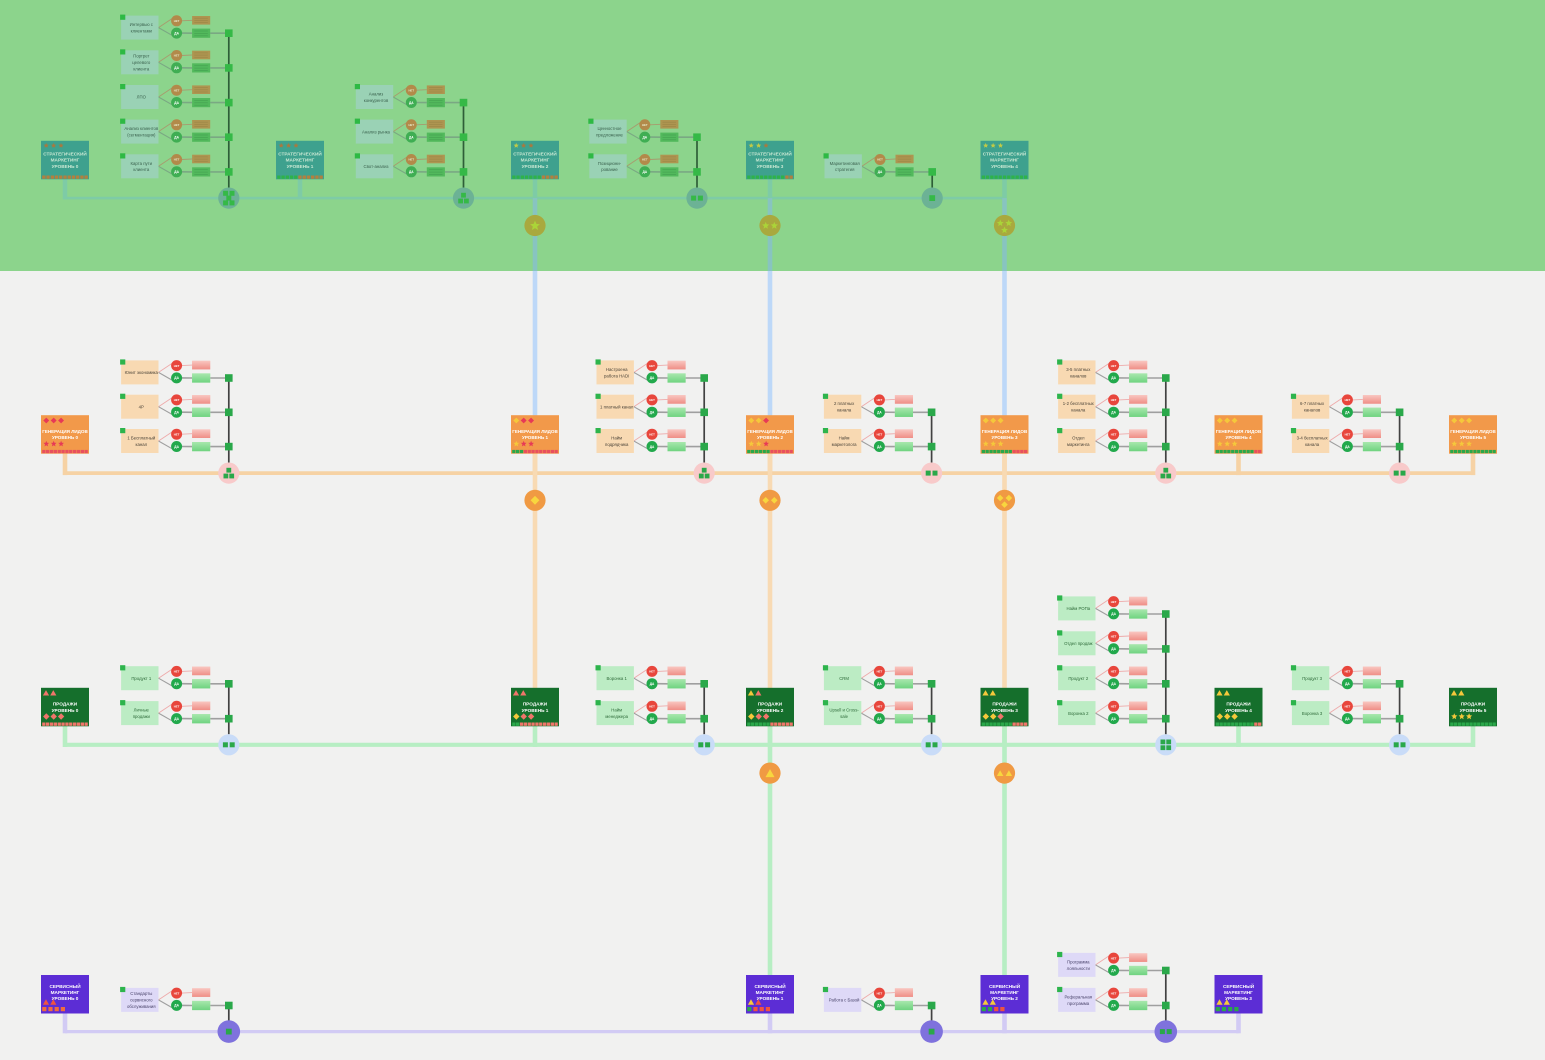 The width and height of the screenshot is (1545, 1060). I want to click on svg-text: Позициони-, so click(610, 163).